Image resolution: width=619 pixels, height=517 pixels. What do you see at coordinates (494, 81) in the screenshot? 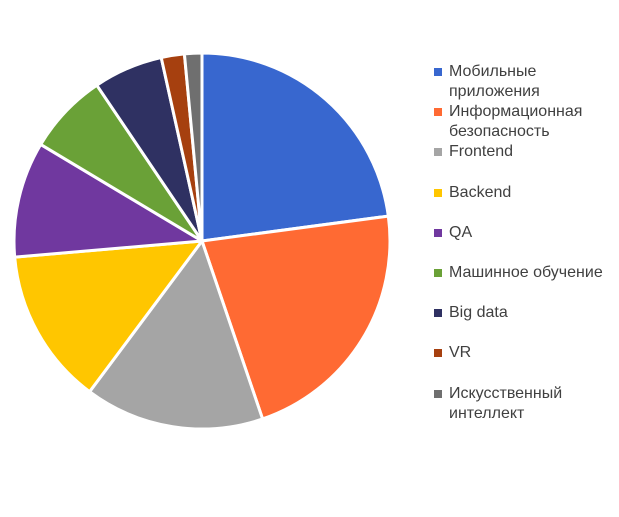
I see `legend-label-0: Мобильные приложения` at bounding box center [494, 81].